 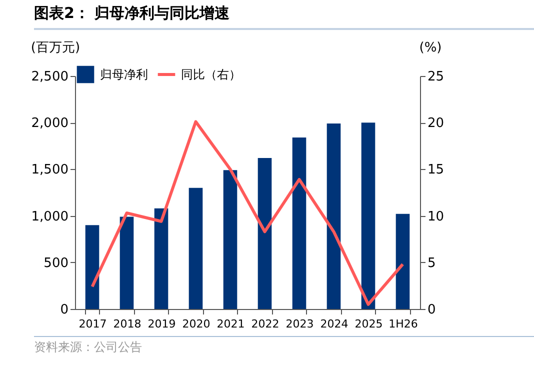 I want to click on y2-tick-label: 10, so click(x=436, y=216).